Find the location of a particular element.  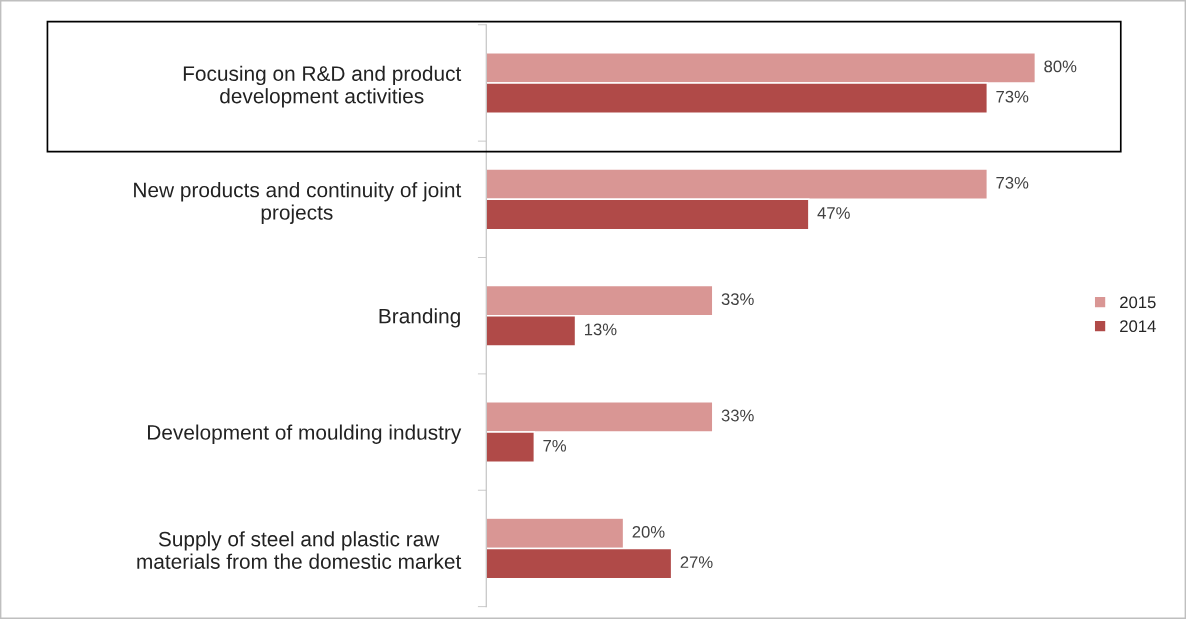

data-label: 27% is located at coordinates (696, 562).